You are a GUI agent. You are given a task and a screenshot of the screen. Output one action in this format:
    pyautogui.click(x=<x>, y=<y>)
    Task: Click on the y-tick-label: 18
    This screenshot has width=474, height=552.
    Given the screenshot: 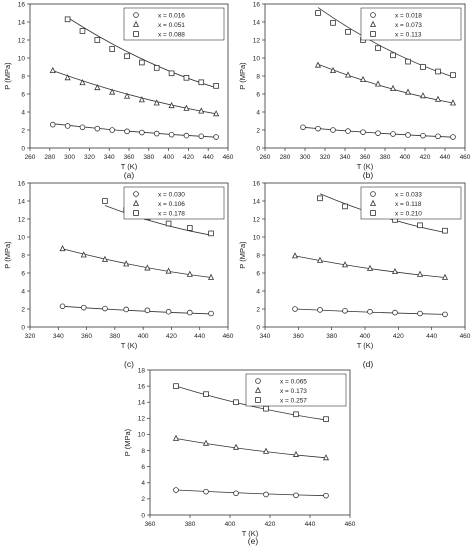 What is the action you would take?
    pyautogui.click(x=142, y=370)
    